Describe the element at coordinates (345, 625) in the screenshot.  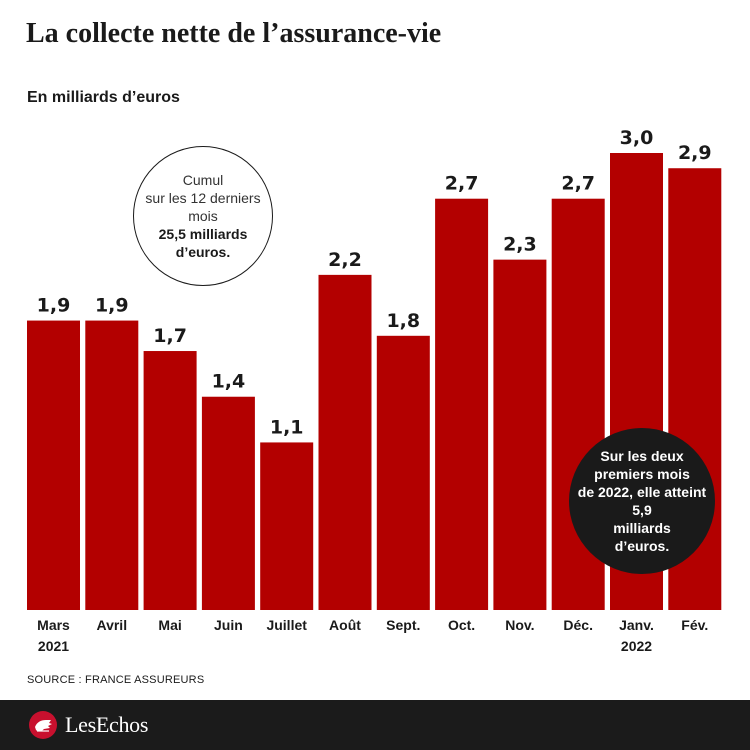
I see `month-tick-label: Août` at that location.